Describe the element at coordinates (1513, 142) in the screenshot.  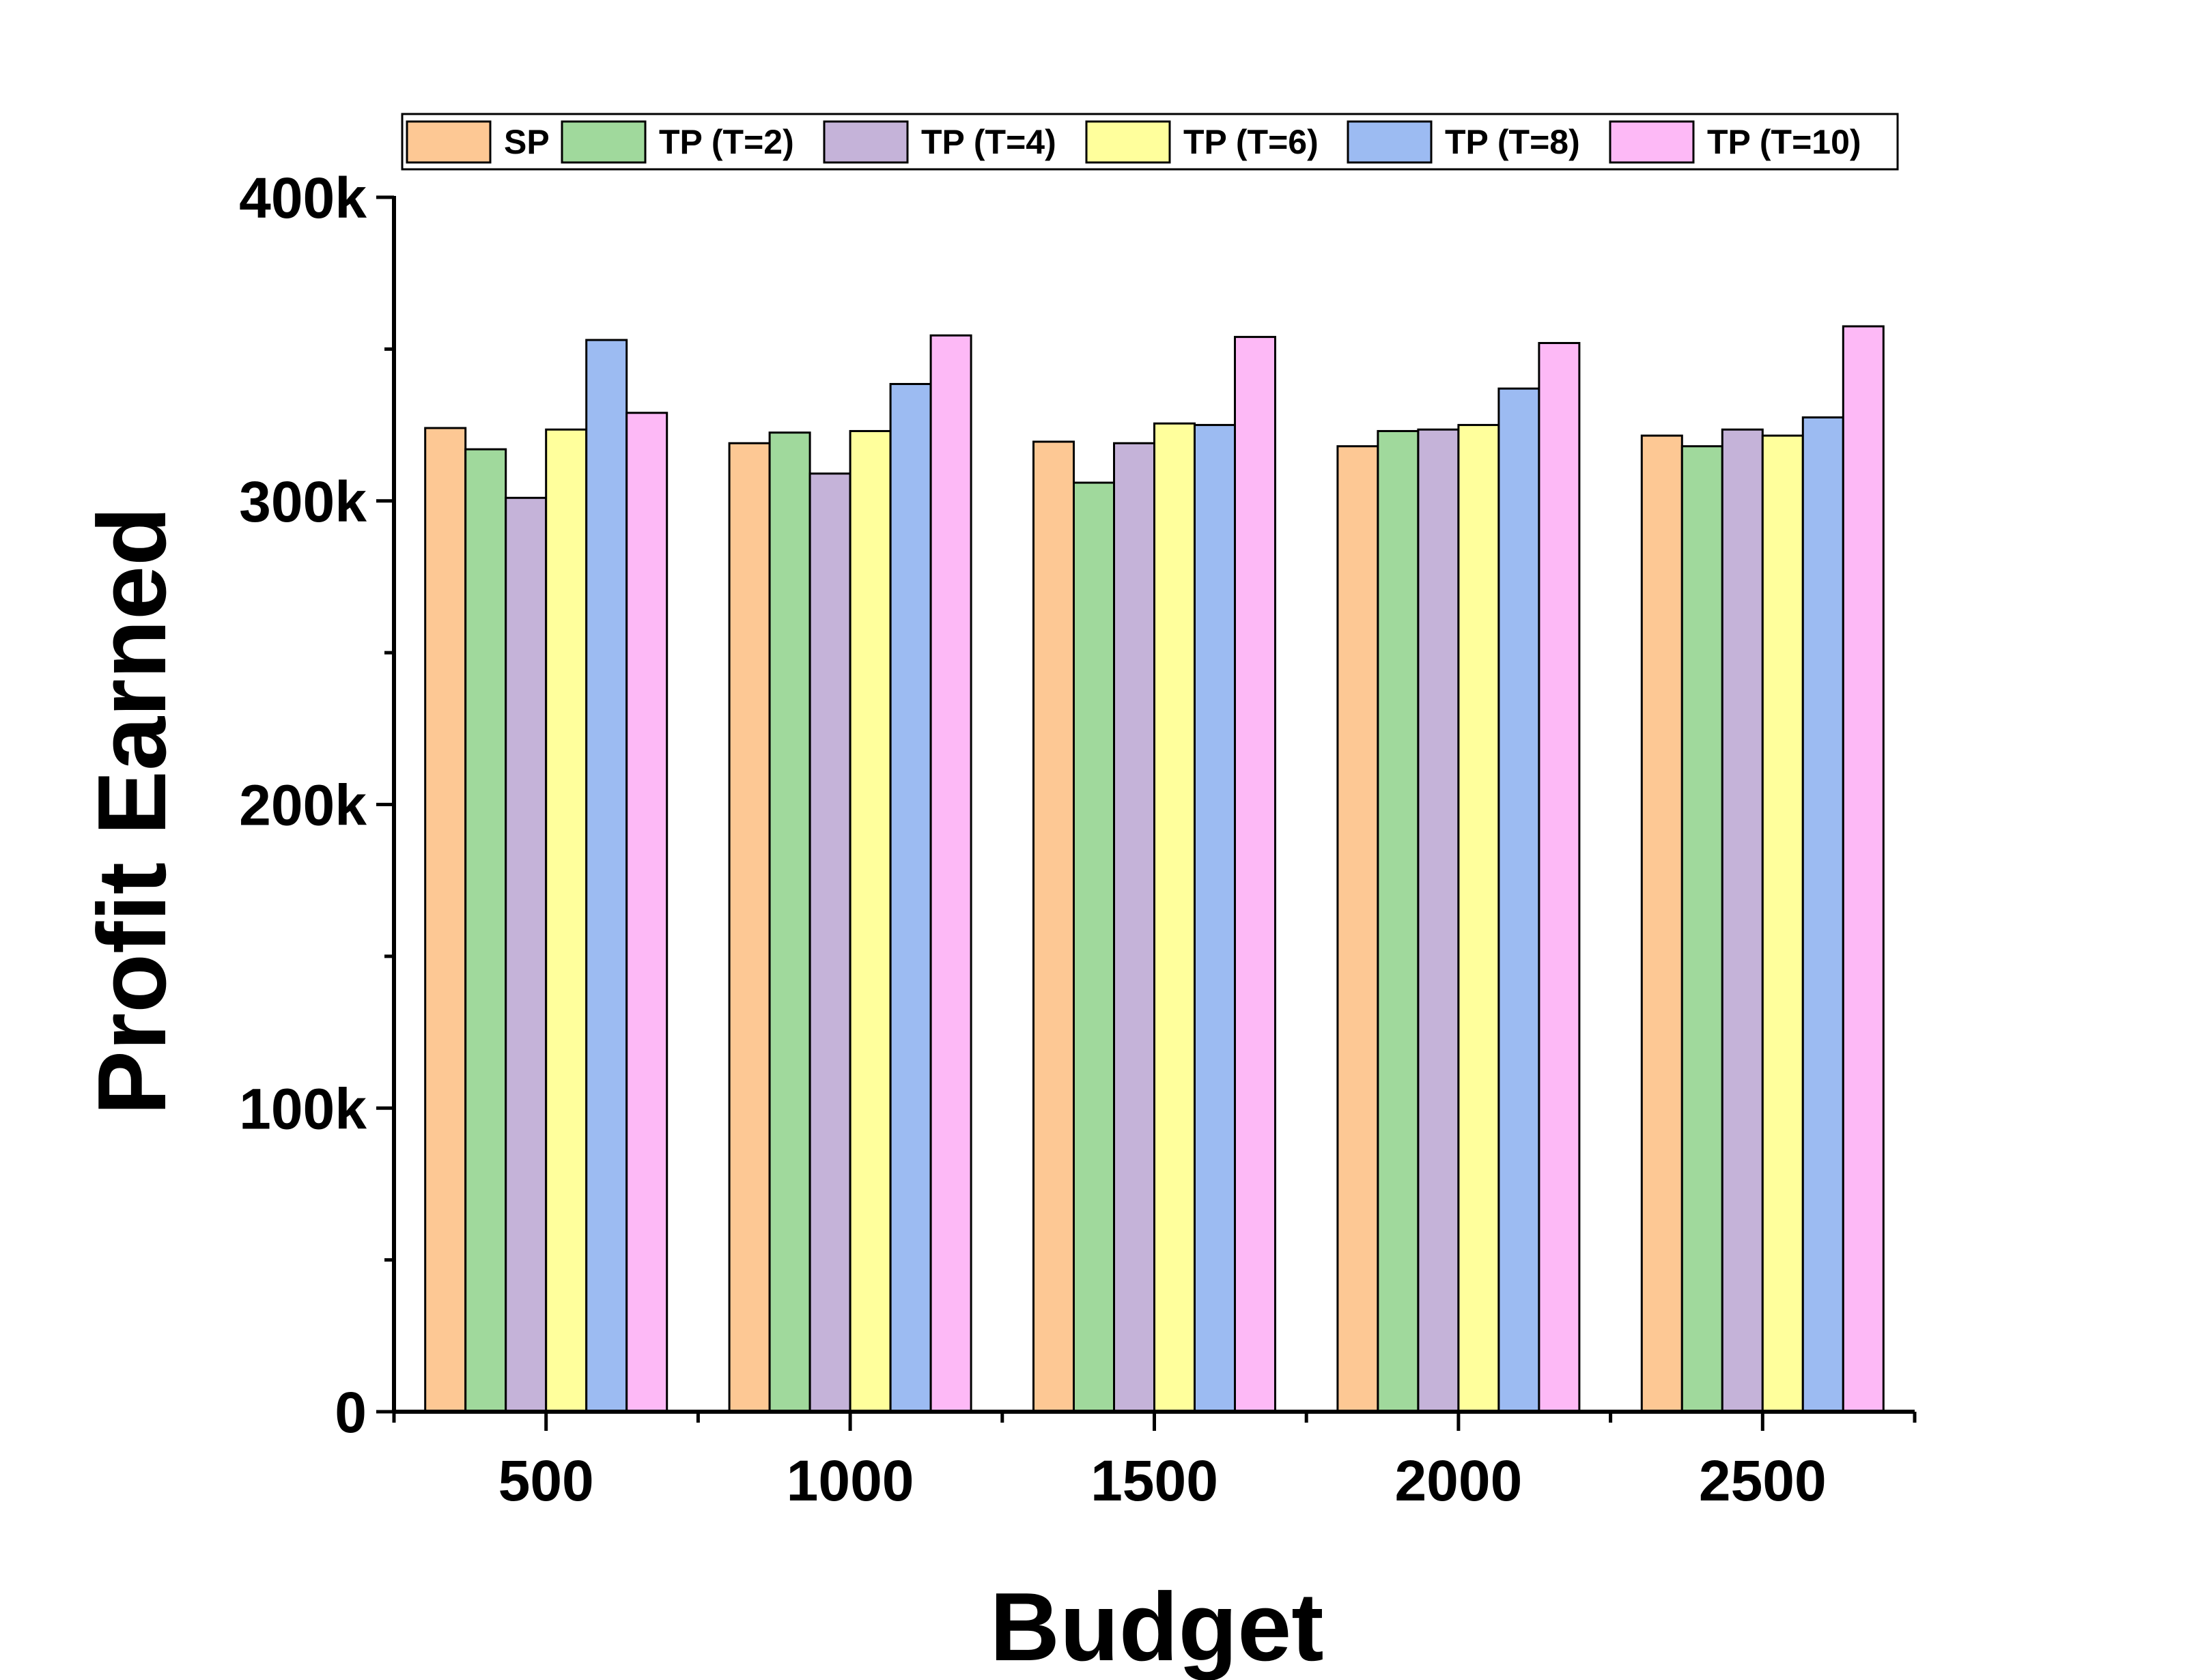
I see `legend-label: TP (T=8)` at that location.